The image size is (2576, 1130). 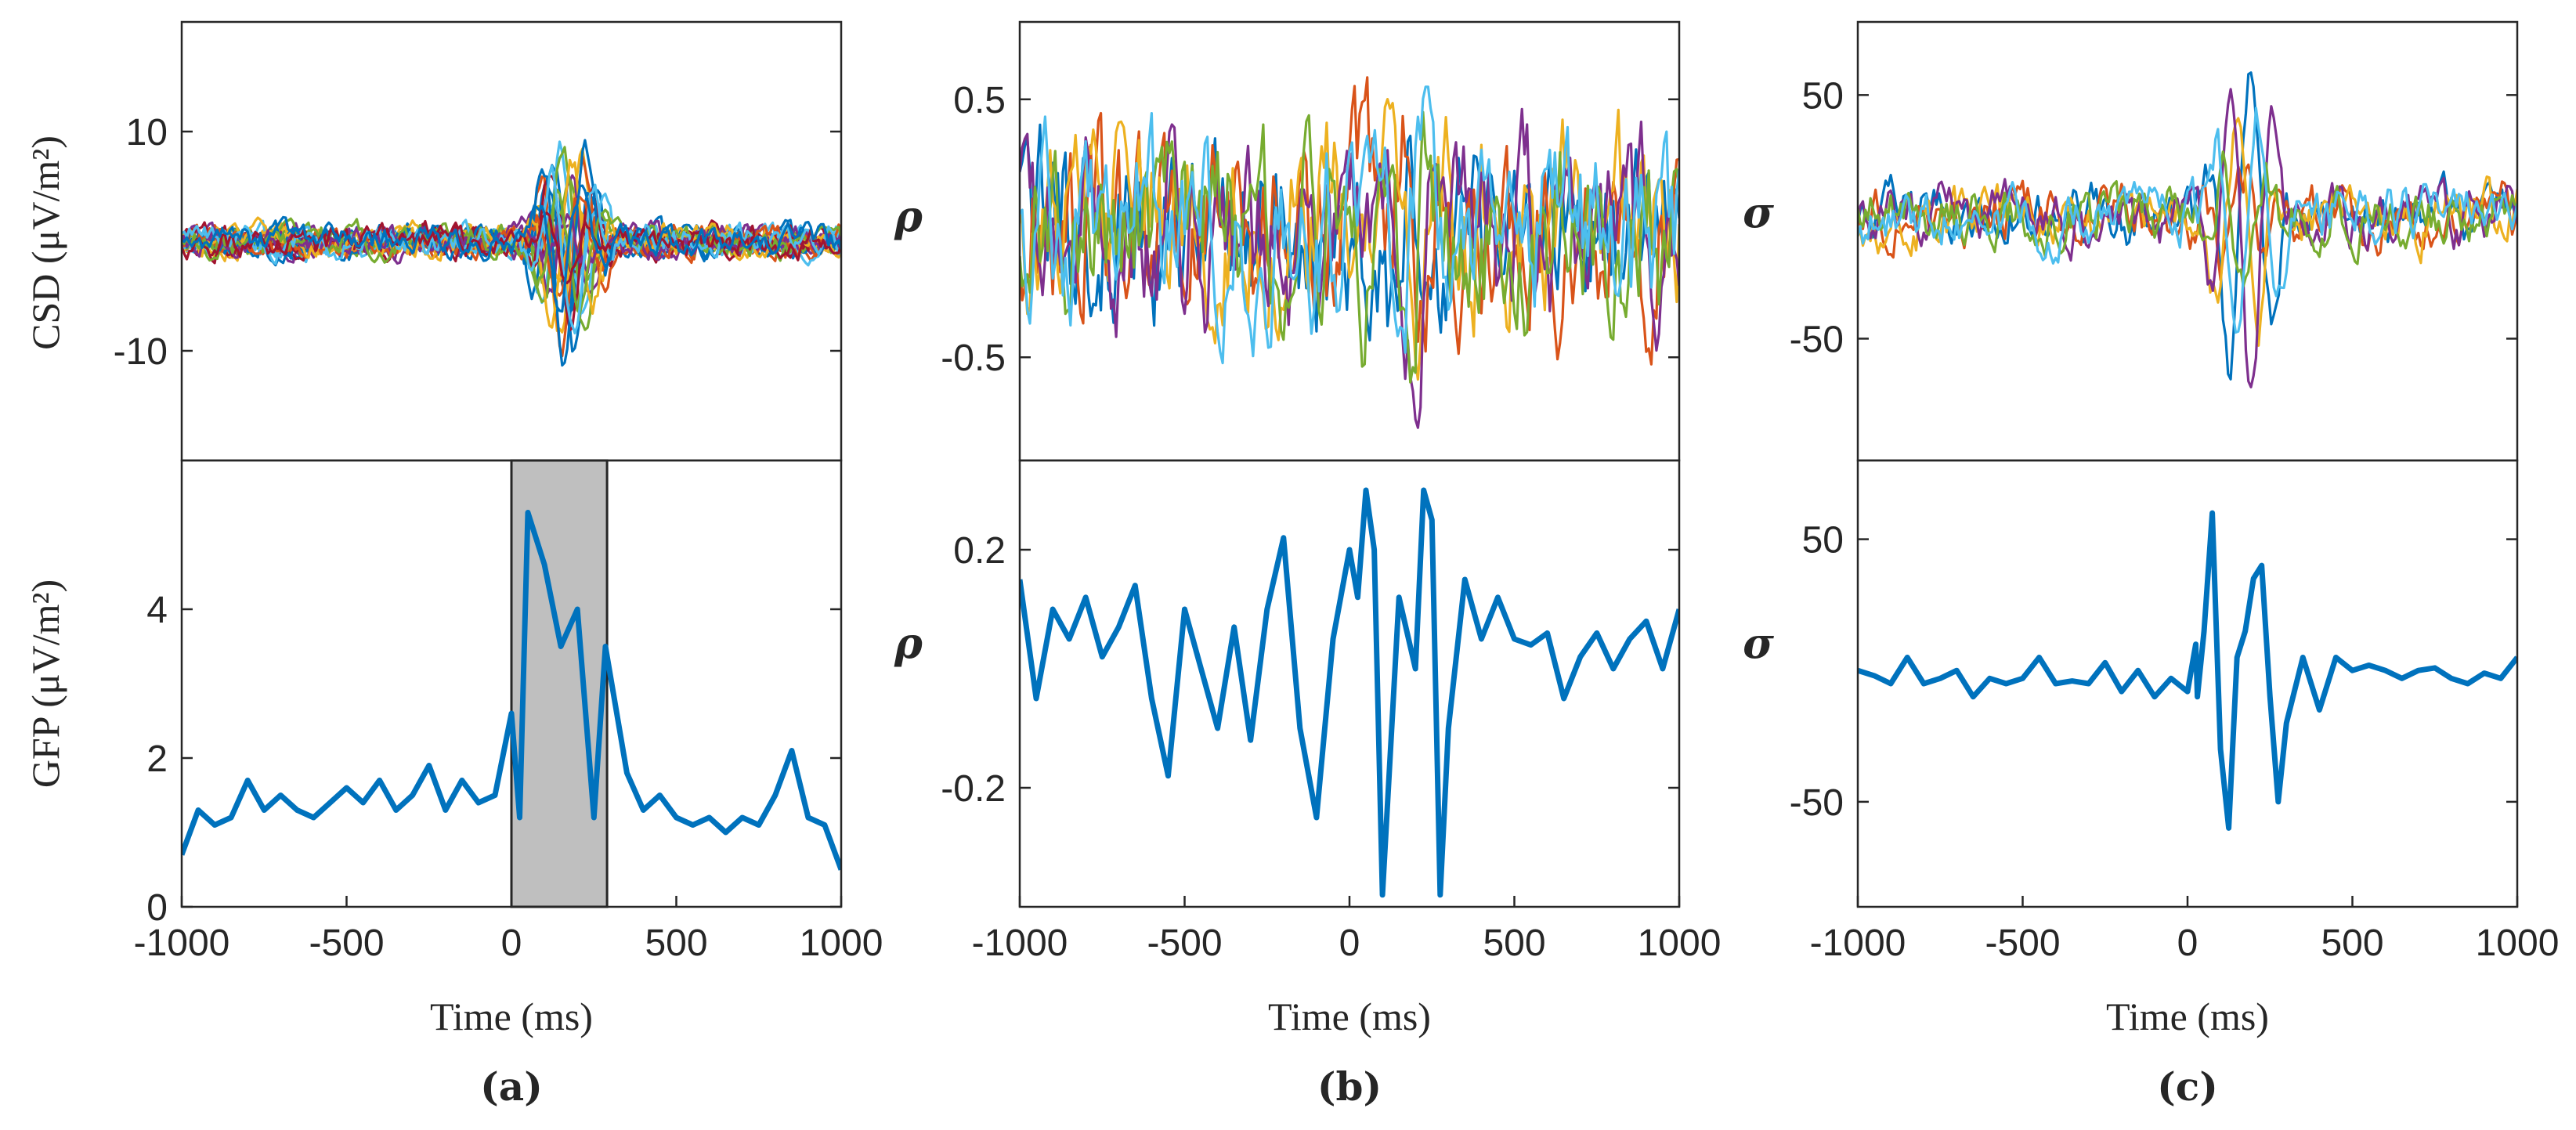 What do you see at coordinates (979, 100) in the screenshot?
I see `y-tick-label: 0.5` at bounding box center [979, 100].